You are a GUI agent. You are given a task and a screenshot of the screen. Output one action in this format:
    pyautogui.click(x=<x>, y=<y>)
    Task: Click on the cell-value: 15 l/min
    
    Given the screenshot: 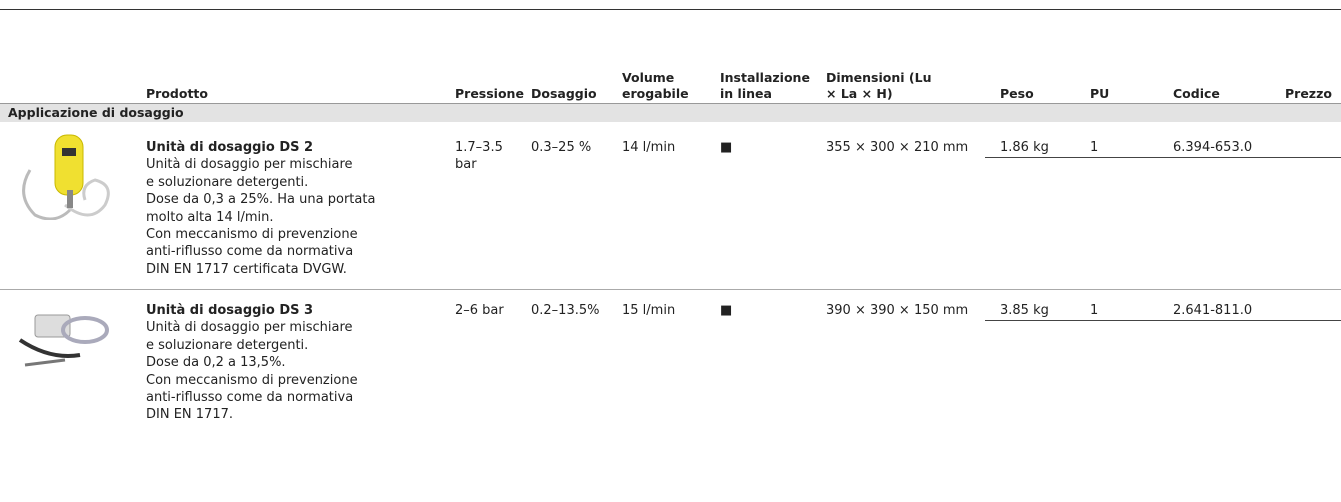 What is the action you would take?
    pyautogui.click(x=649, y=310)
    